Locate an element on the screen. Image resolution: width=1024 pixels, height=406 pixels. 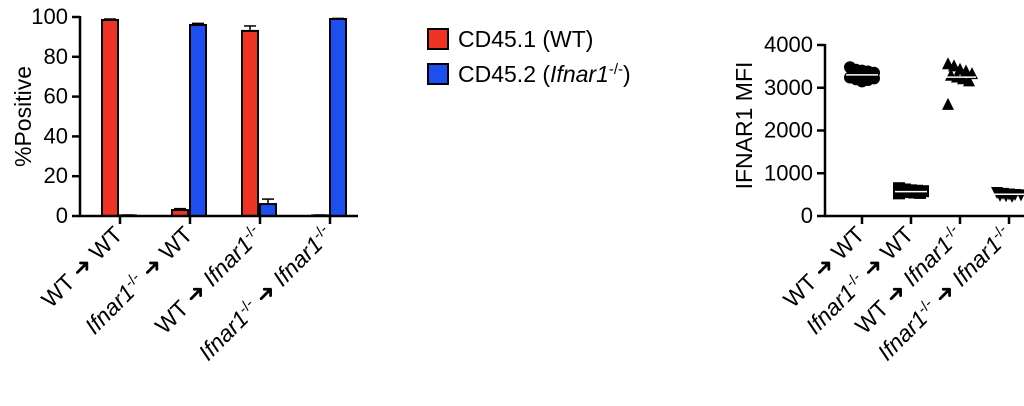
y-tick-label: 20 is located at coordinates (56, 175).